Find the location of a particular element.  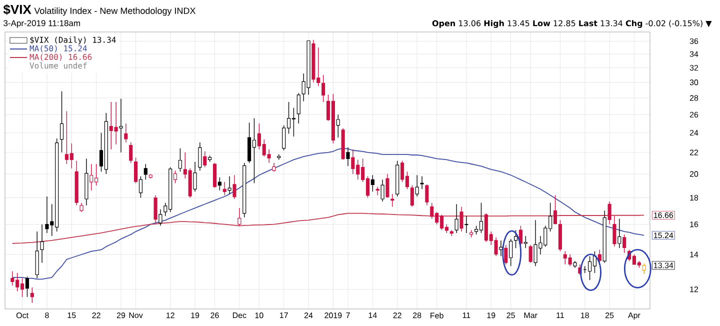

y-tick-label: 20 is located at coordinates (694, 174).